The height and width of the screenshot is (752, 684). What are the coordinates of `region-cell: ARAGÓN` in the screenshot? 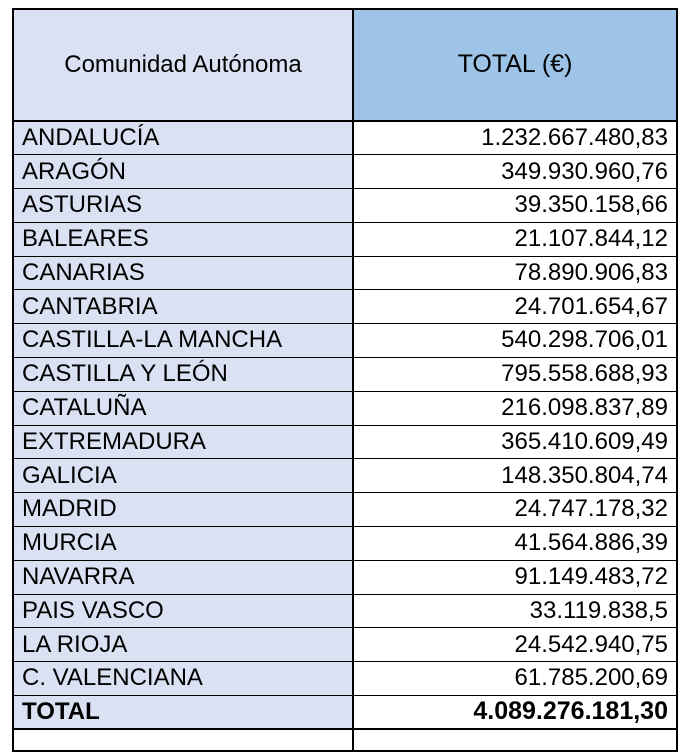 It's located at (183, 172).